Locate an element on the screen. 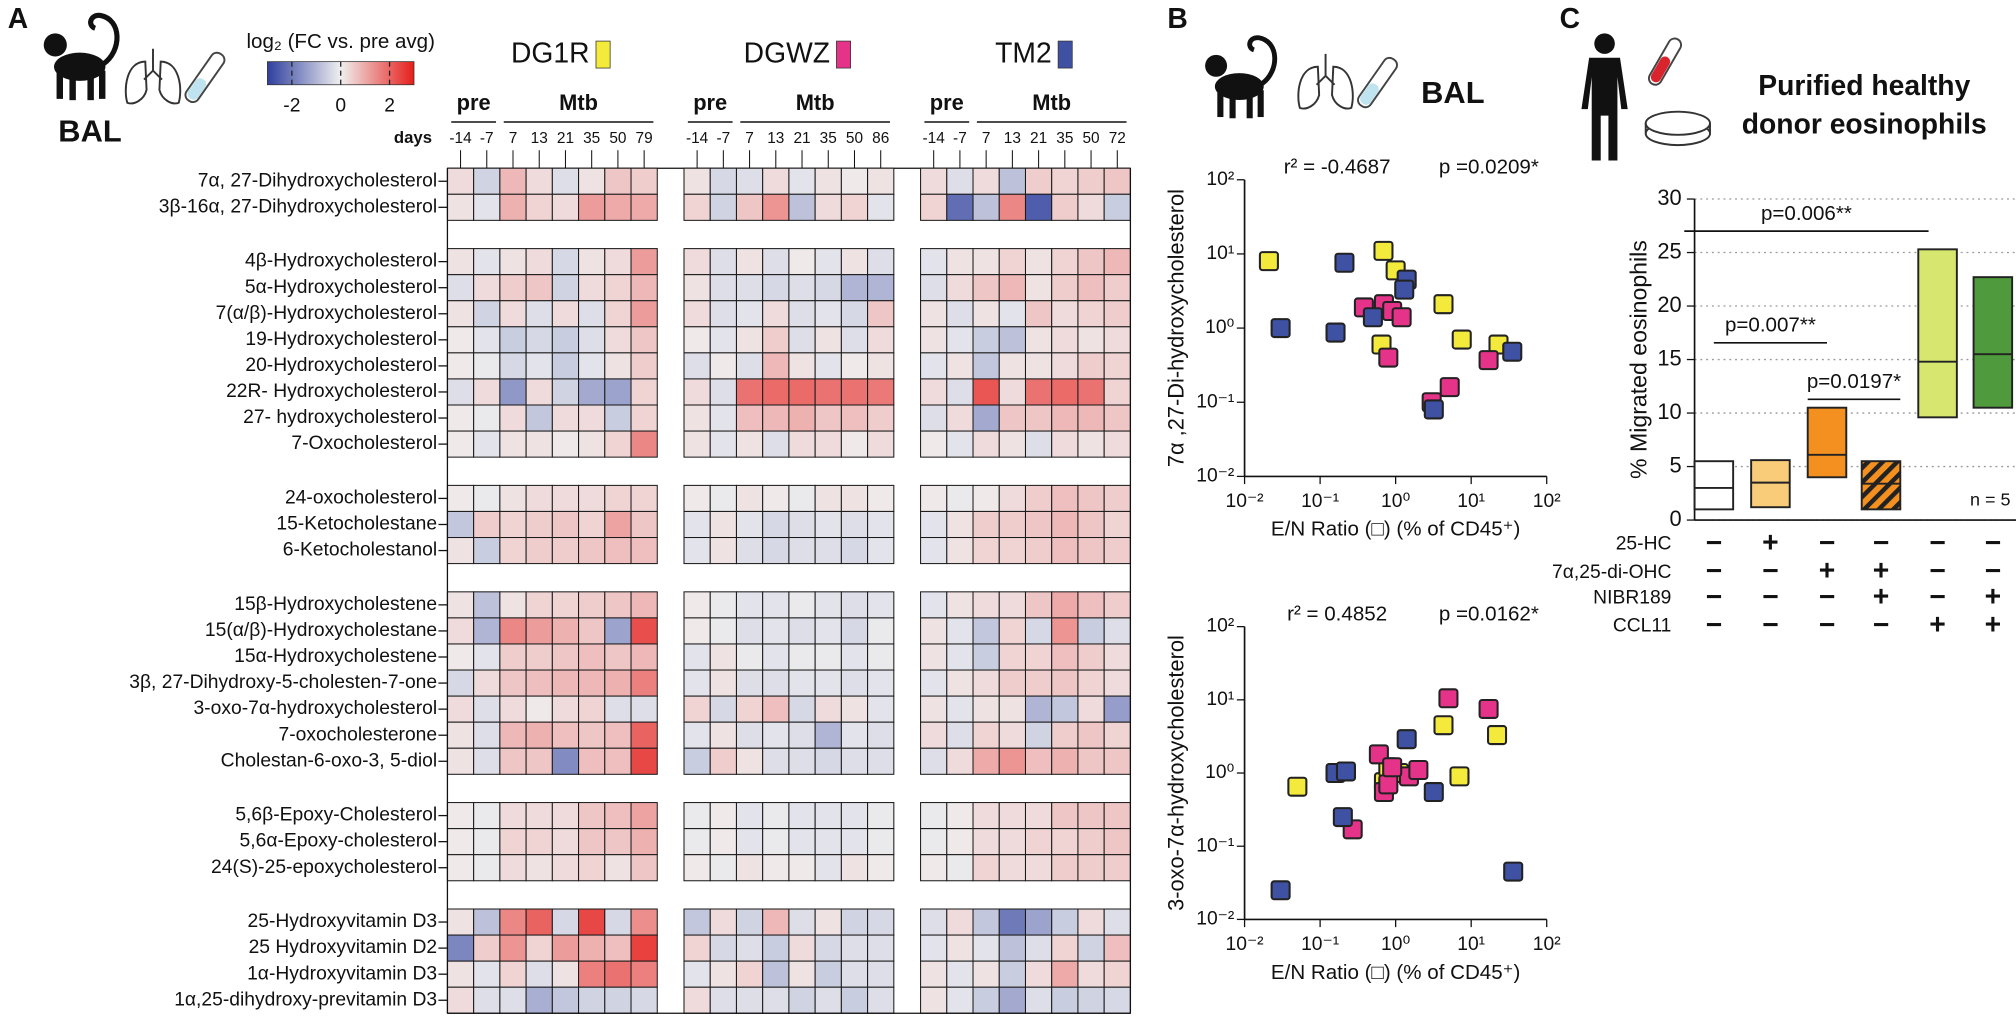 The image size is (2016, 1017). day-tick-label: 7 is located at coordinates (513, 138).